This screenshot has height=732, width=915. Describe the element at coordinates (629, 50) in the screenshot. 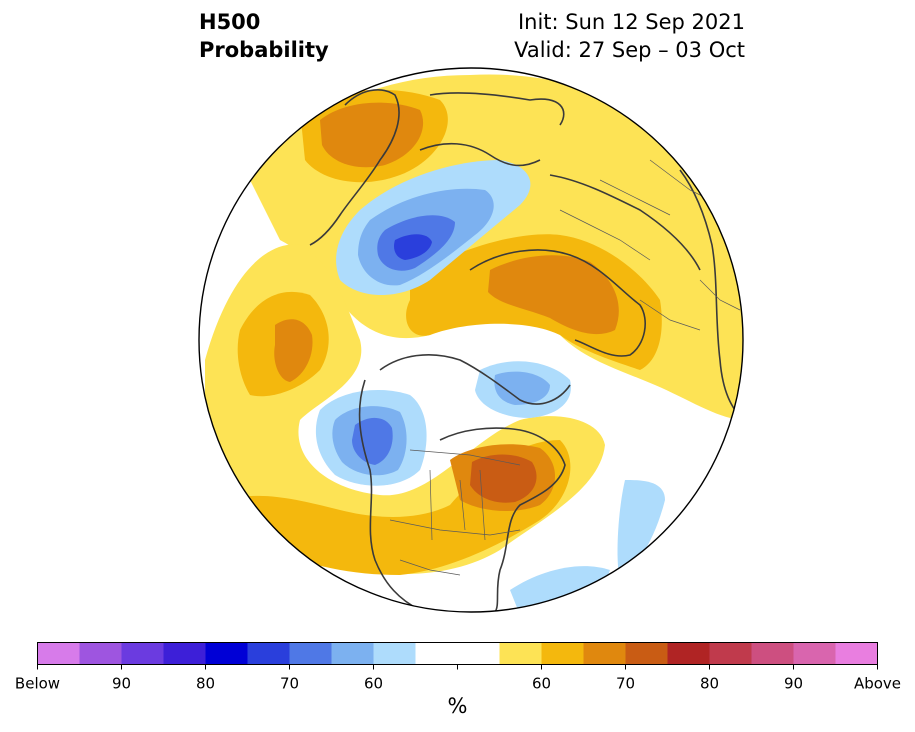

I see `valid-period: Valid: 27 Sep – 03 Oct` at that location.